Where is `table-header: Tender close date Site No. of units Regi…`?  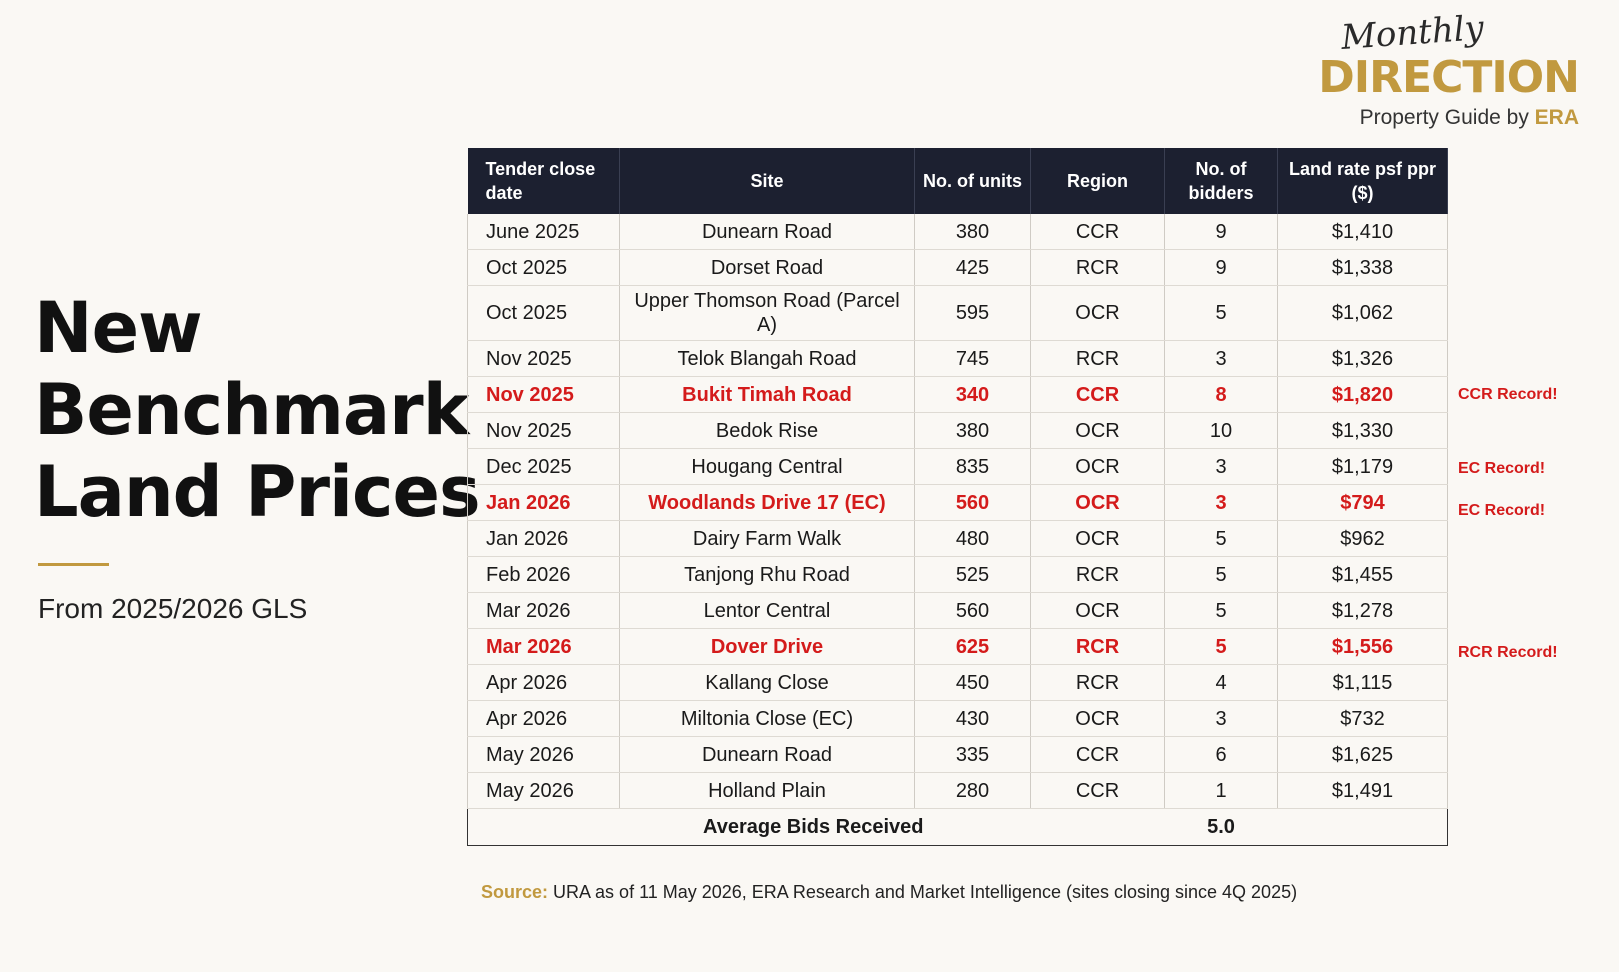 table-header: Tender close date Site No. of units Regi… is located at coordinates (957, 181).